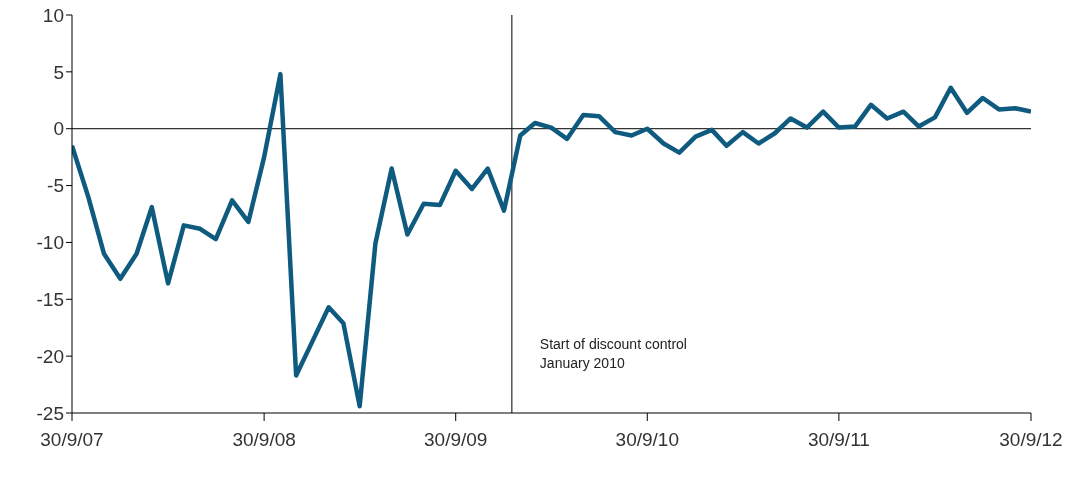 The width and height of the screenshot is (1073, 479). What do you see at coordinates (264, 440) in the screenshot?
I see `x-tick-label: 30/9/08` at bounding box center [264, 440].